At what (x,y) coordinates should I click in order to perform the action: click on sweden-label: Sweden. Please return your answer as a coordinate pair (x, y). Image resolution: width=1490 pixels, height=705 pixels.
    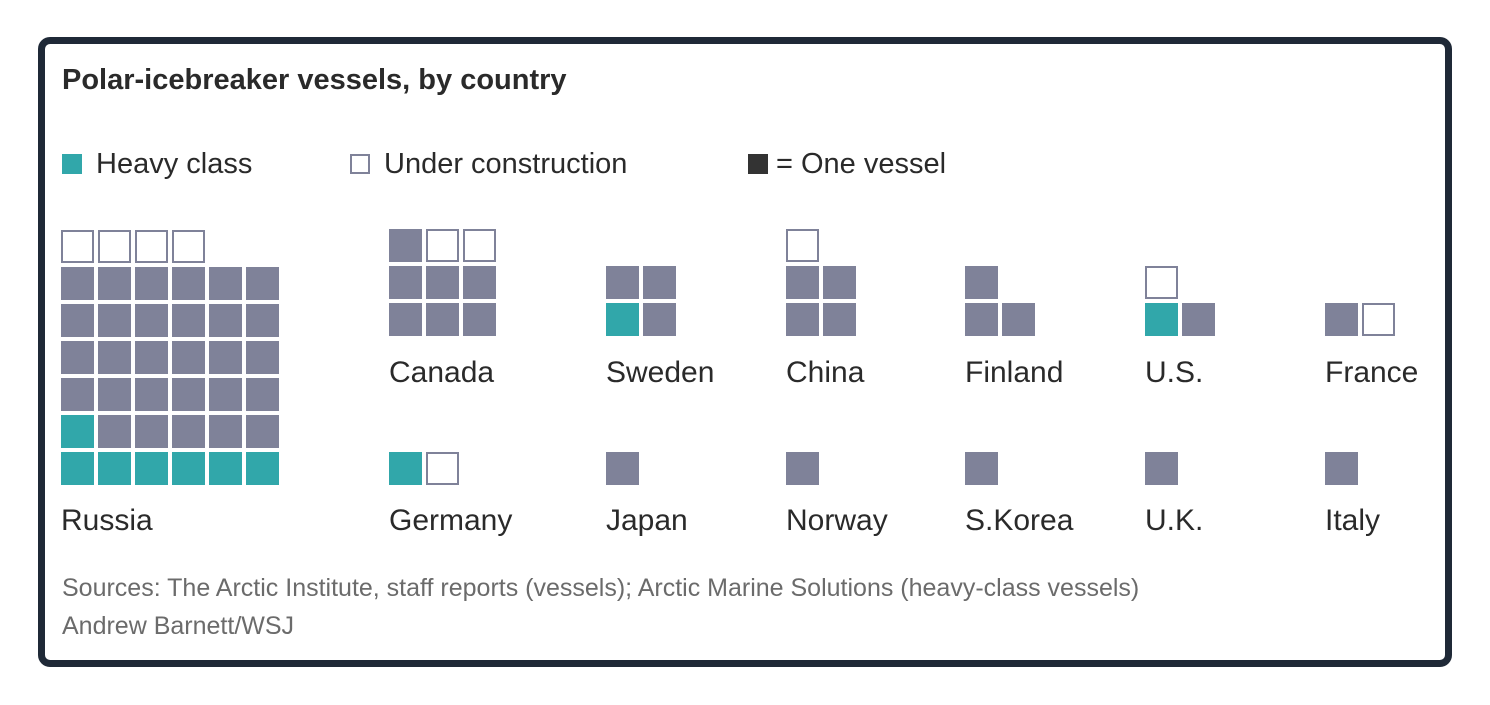
    Looking at the image, I should click on (660, 372).